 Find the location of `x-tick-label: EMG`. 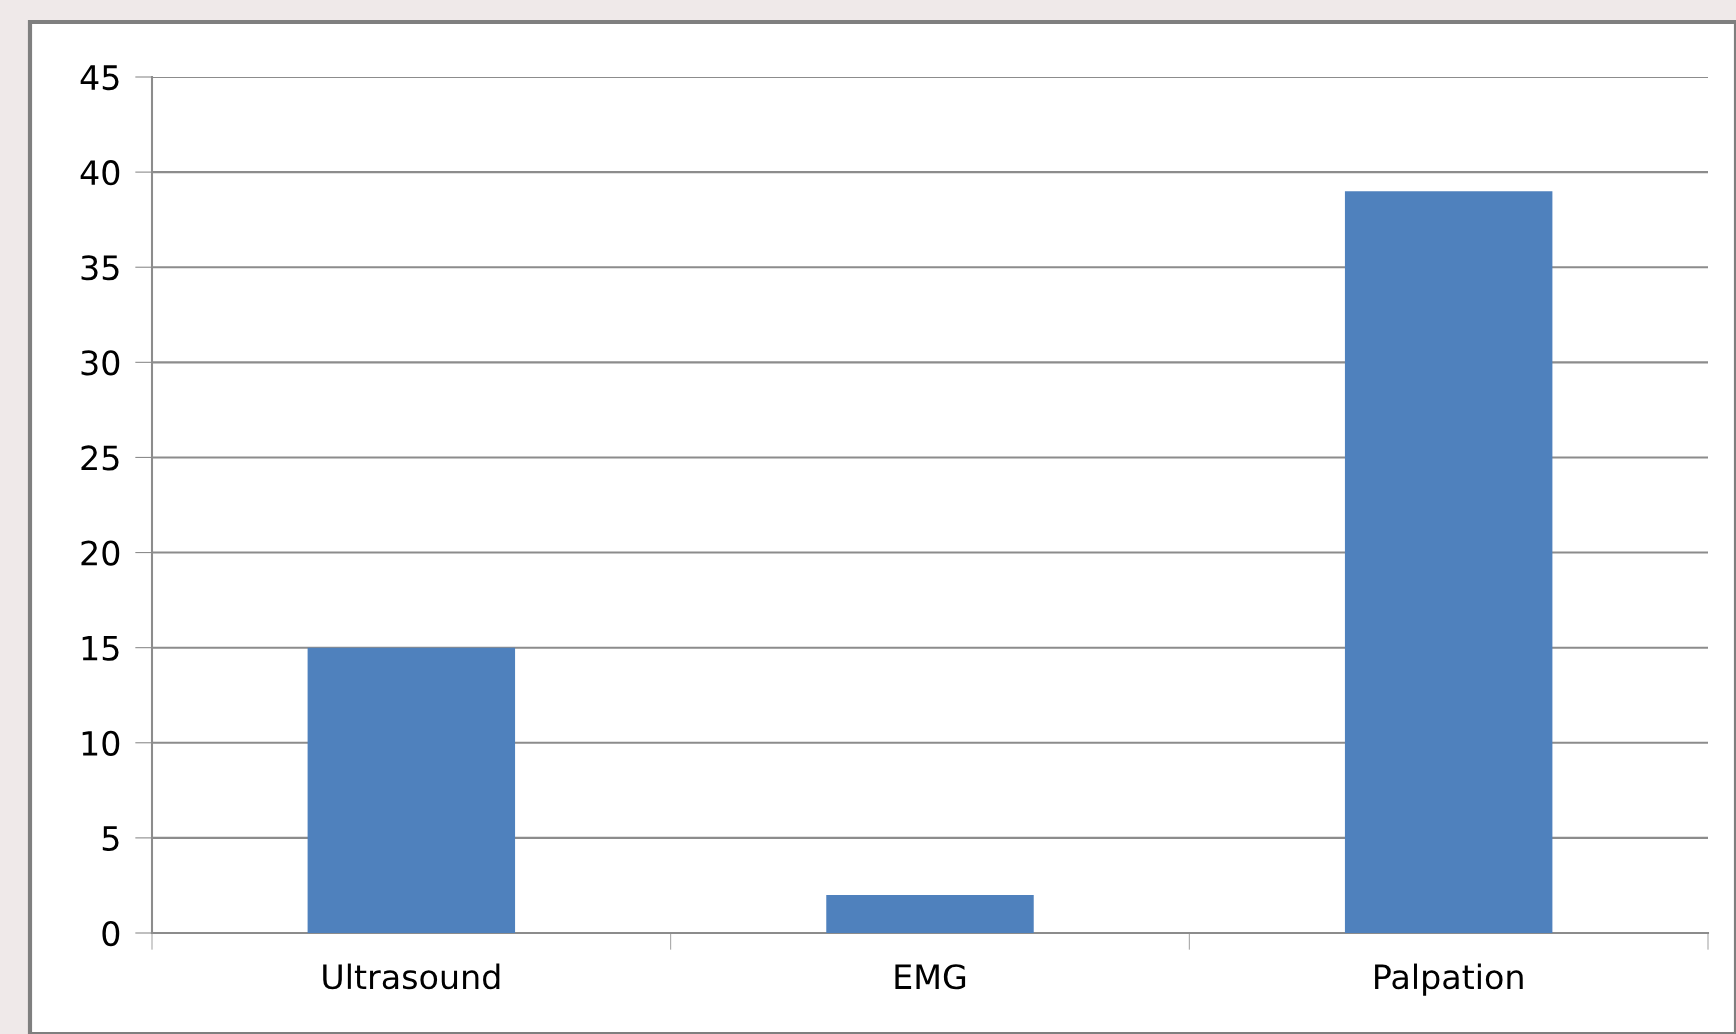

x-tick-label: EMG is located at coordinates (930, 977).